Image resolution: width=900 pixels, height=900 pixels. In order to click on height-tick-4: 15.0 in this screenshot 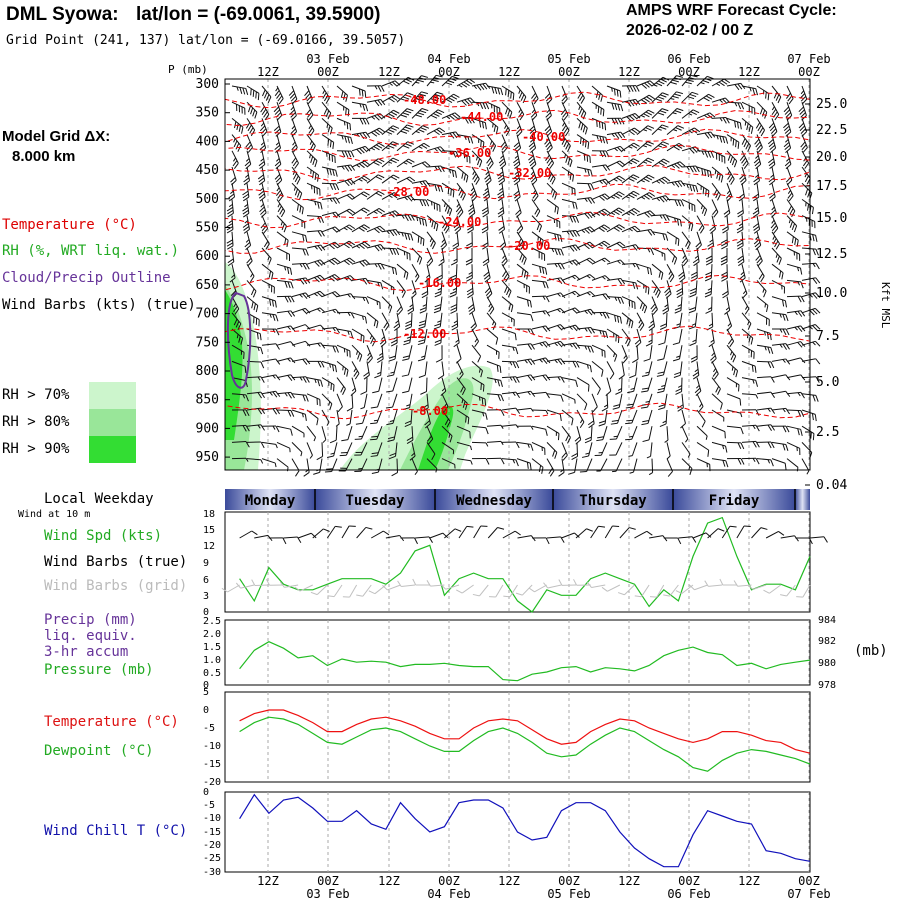, I will do `click(831, 218)`.